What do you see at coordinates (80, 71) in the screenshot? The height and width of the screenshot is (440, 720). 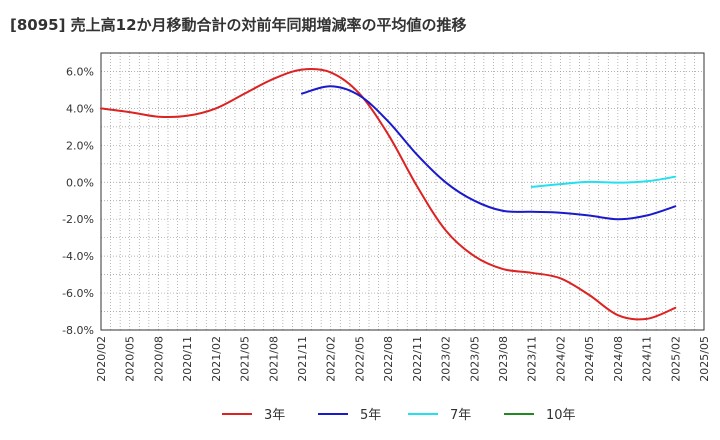 I see `y-tick-label: 6.0%` at bounding box center [80, 71].